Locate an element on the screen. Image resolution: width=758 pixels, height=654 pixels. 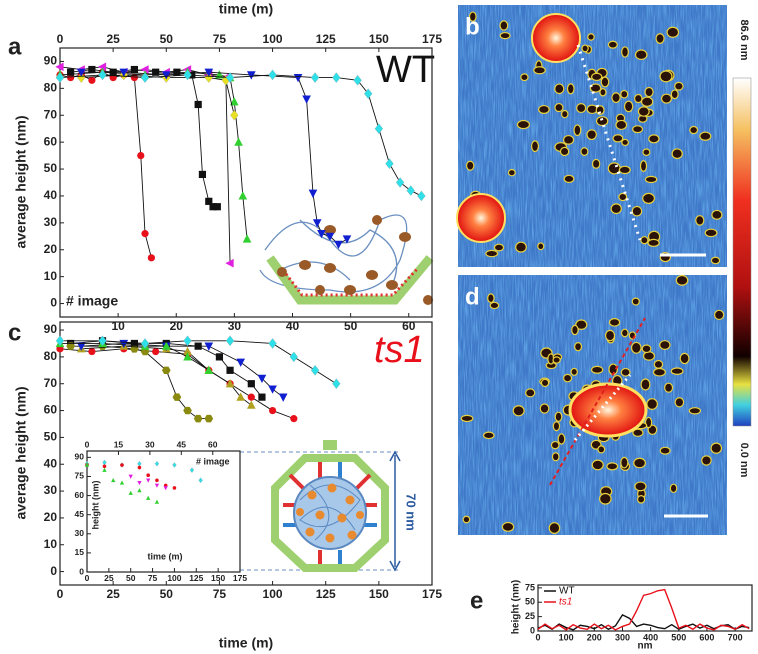
x-tick-label: 60 is located at coordinates (409, 326).